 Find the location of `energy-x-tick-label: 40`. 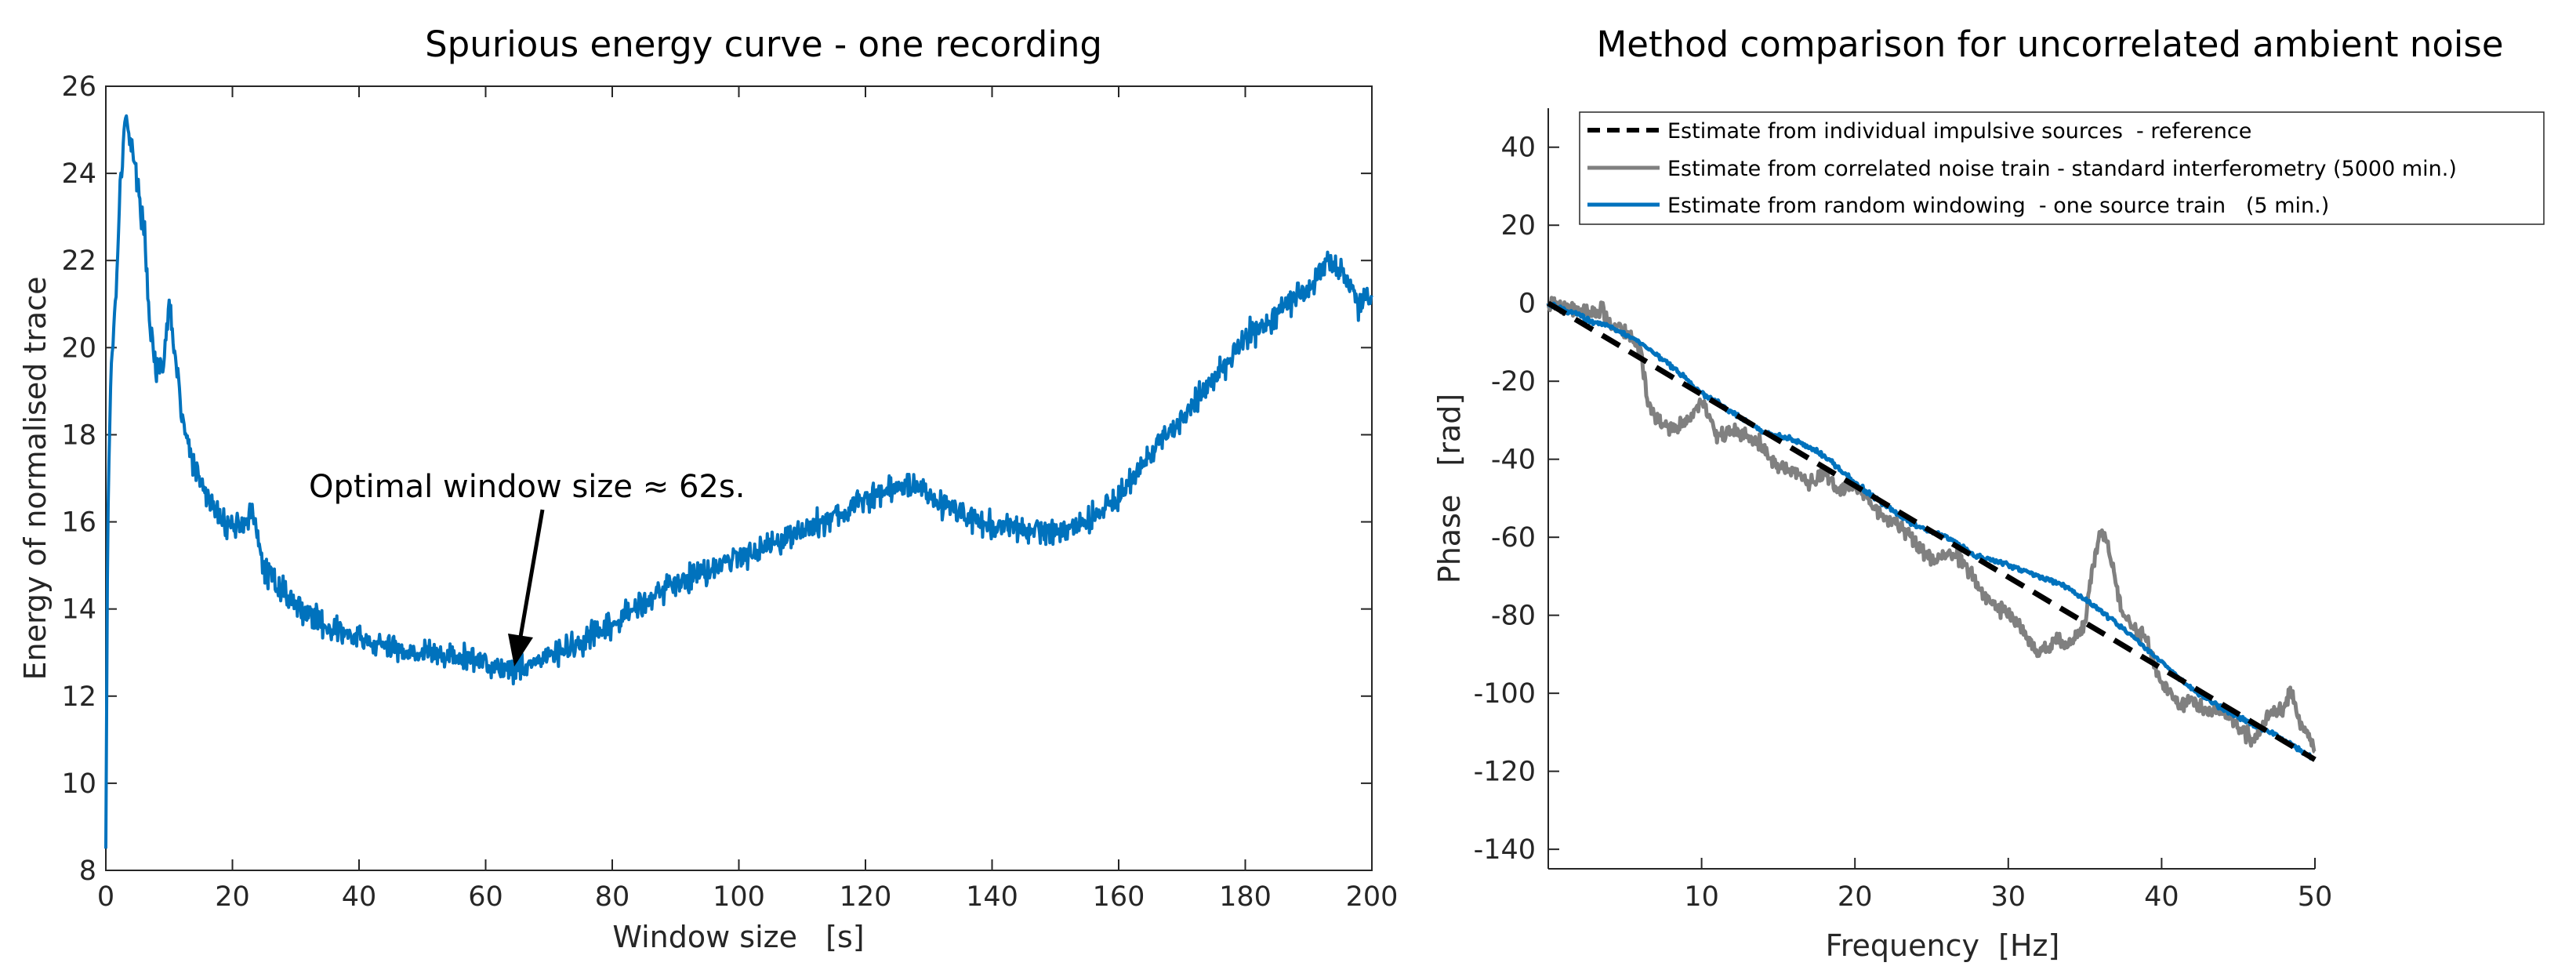

energy-x-tick-label: 40 is located at coordinates (360, 897).